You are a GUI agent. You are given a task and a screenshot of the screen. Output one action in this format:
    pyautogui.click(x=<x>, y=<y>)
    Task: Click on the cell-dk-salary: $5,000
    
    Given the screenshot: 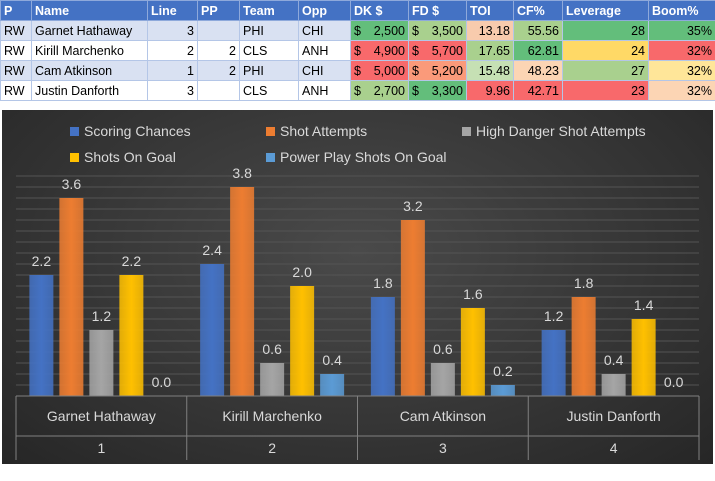 What is the action you would take?
    pyautogui.click(x=379, y=70)
    